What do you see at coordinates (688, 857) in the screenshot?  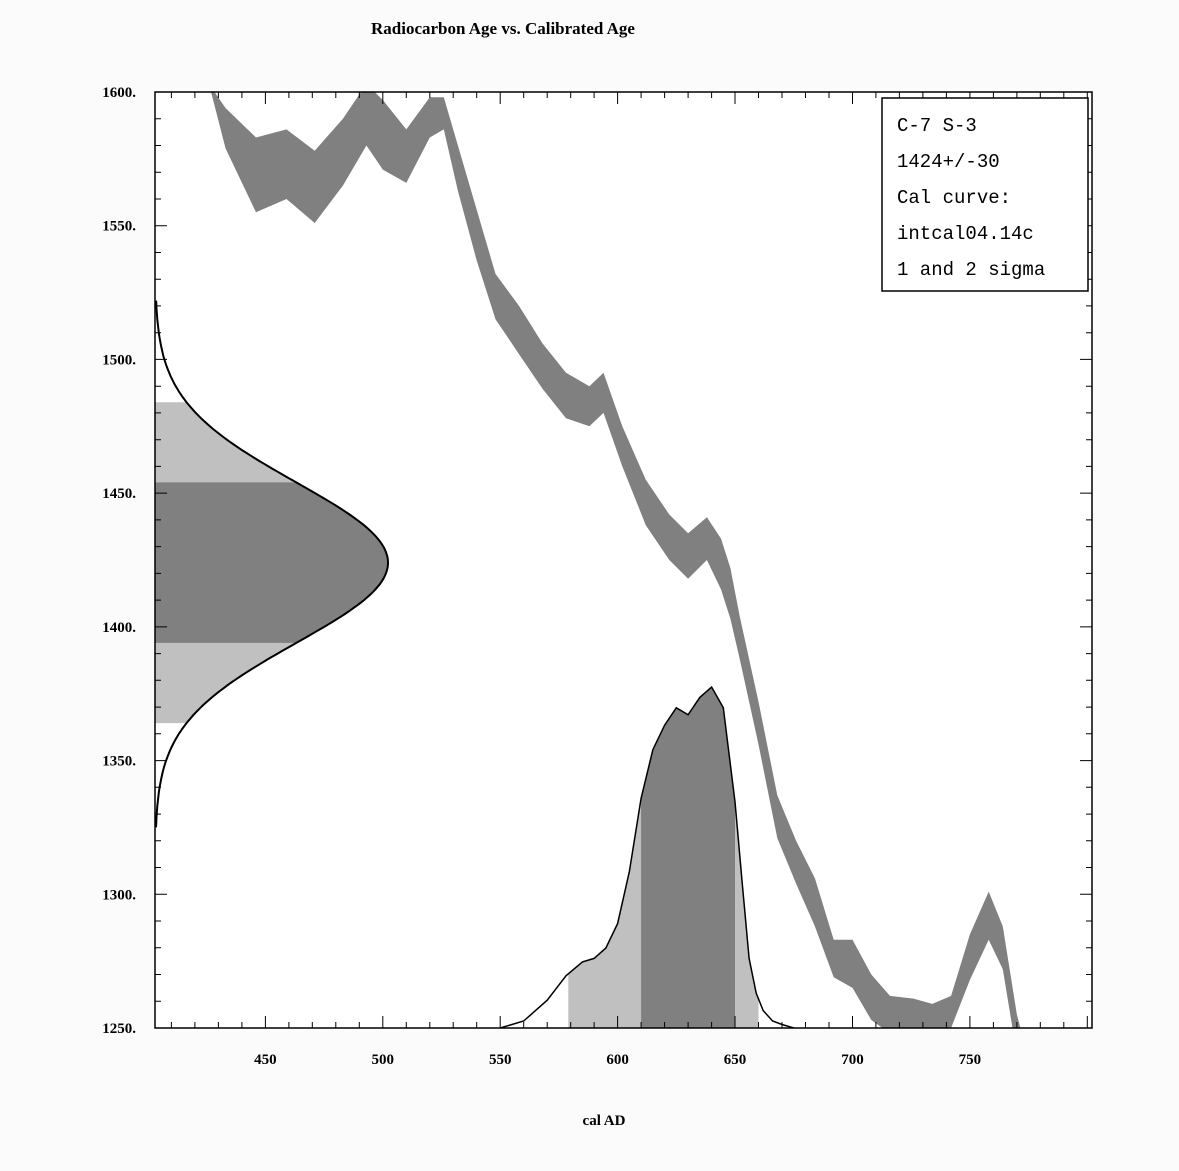 I see `cal-one-sigma-band` at bounding box center [688, 857].